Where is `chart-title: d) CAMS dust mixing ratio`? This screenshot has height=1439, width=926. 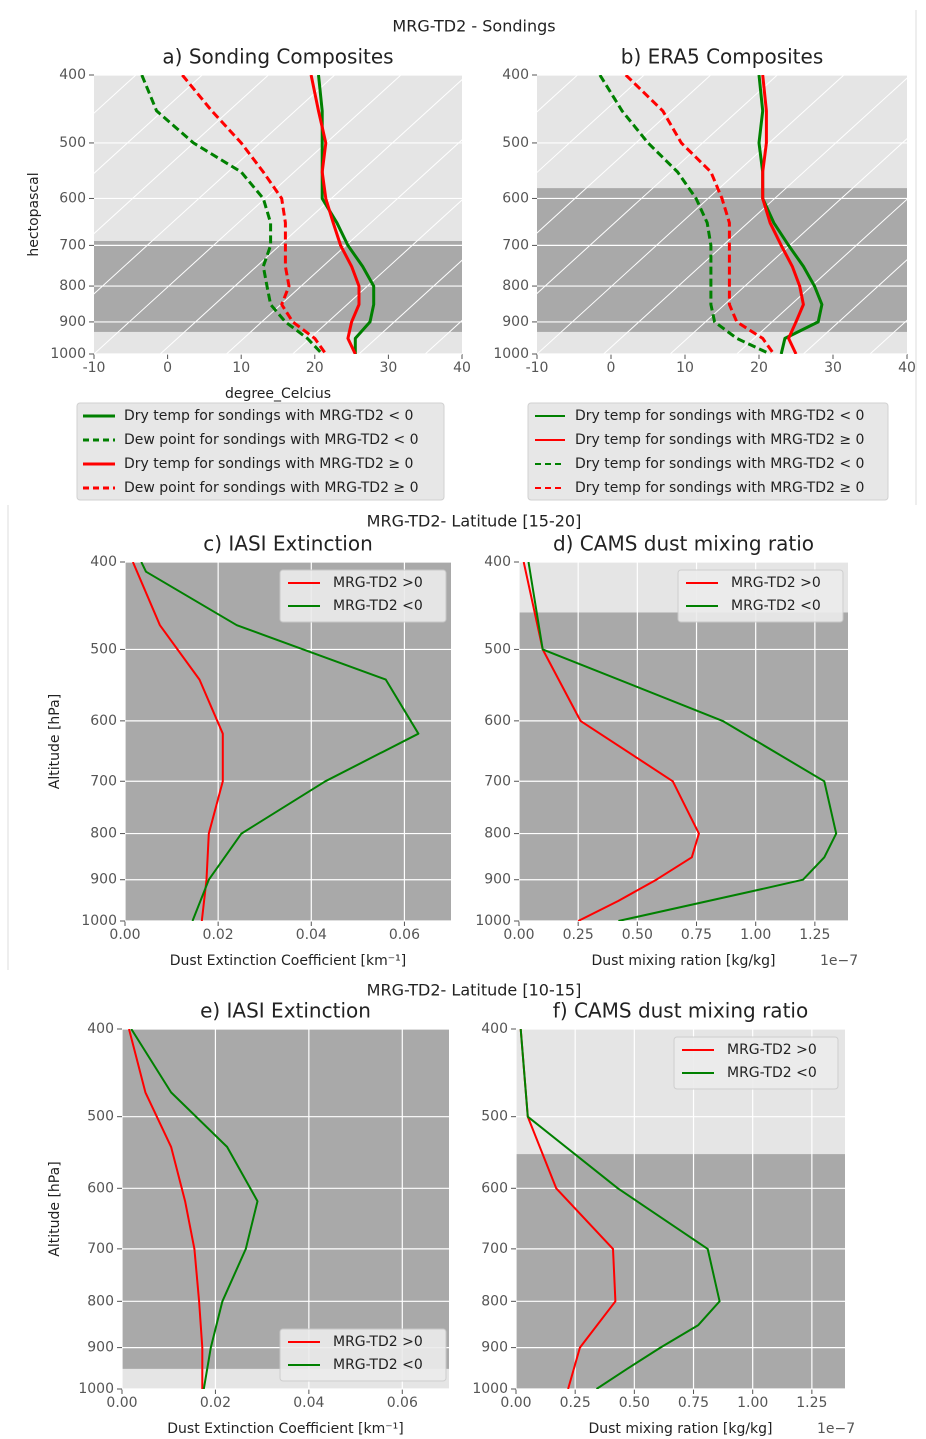
chart-title: d) CAMS dust mixing ratio is located at coordinates (683, 544).